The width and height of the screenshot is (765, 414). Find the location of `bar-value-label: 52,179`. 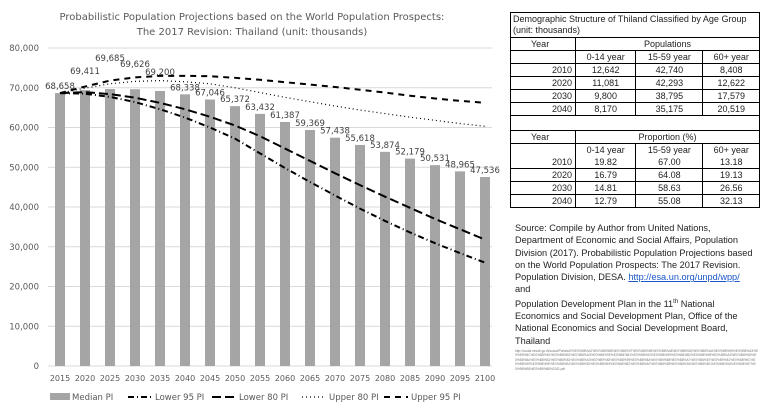

bar-value-label: 52,179 is located at coordinates (410, 153).